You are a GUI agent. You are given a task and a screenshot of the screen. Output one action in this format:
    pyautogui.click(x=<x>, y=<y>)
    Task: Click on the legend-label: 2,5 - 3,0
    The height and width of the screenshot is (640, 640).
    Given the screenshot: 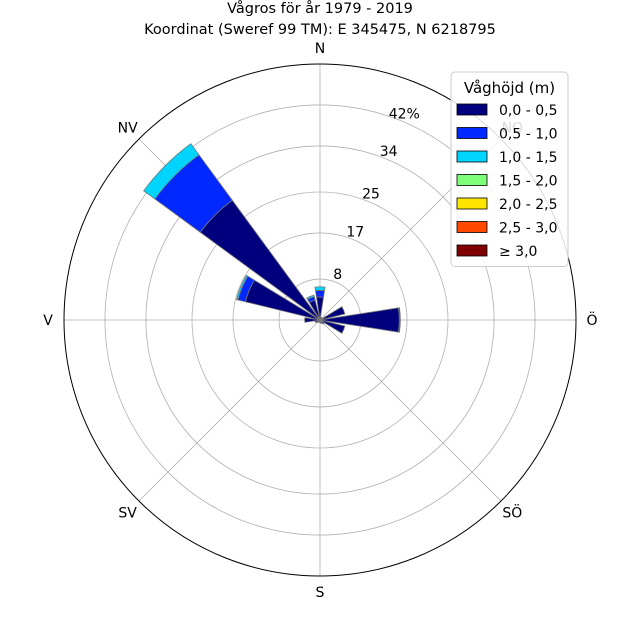 What is the action you would take?
    pyautogui.click(x=528, y=229)
    